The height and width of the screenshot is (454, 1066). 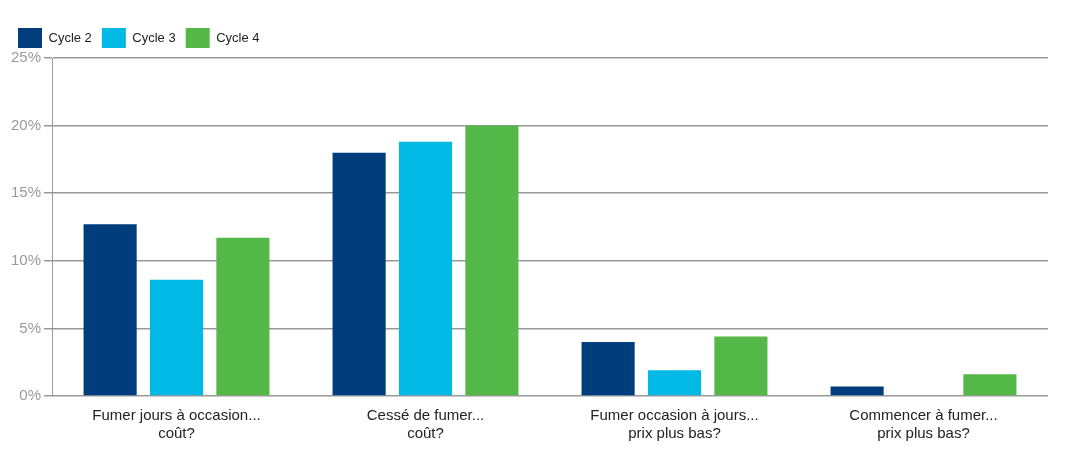 I want to click on y-tick-label: 5%, so click(x=30, y=327).